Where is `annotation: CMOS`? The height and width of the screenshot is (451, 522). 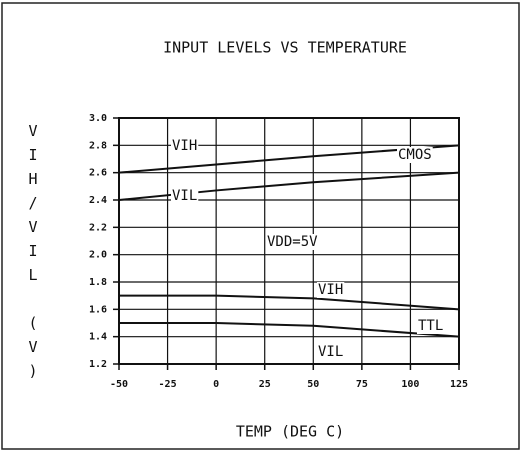 annotation: CMOS is located at coordinates (415, 155).